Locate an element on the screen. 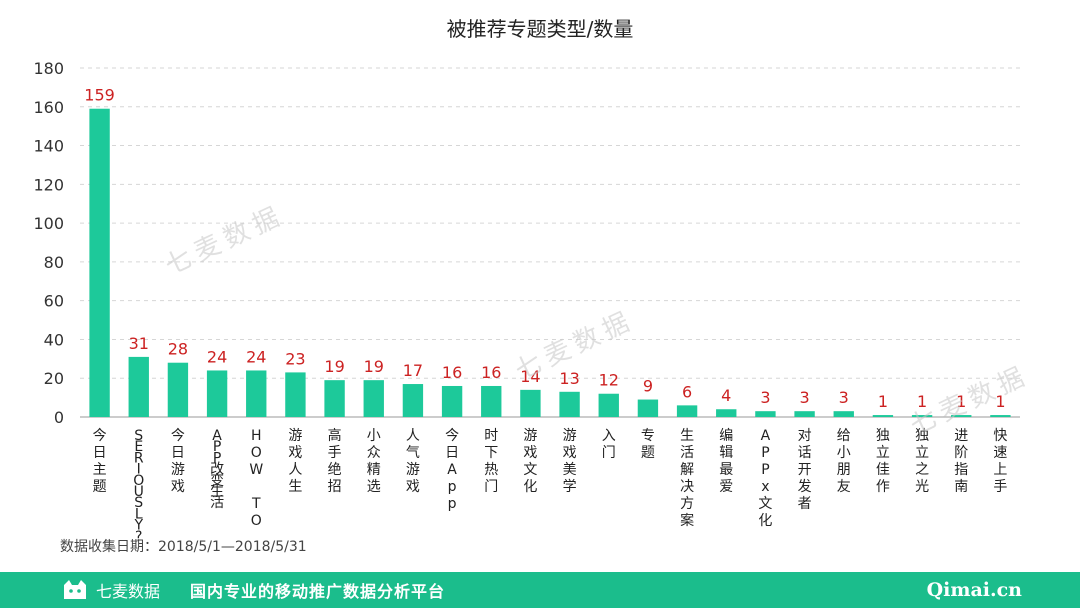 Image resolution: width=1080 pixels, height=608 pixels. x-tick-label: 专题 is located at coordinates (648, 444).